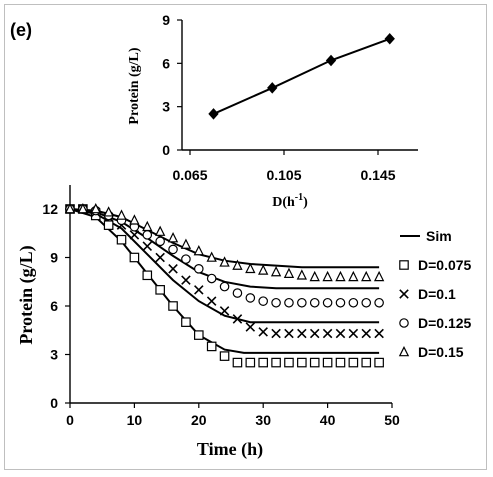 The width and height of the screenshot is (493, 477). What do you see at coordinates (70, 420) in the screenshot?
I see `main-x-tick-label: 0` at bounding box center [70, 420].